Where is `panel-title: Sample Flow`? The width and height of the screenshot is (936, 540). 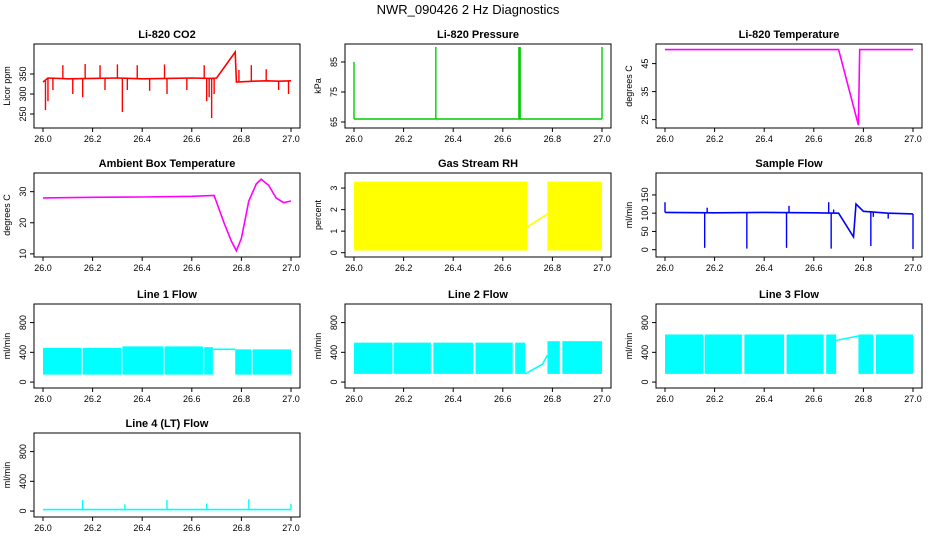
panel-title: Sample Flow is located at coordinates (789, 164).